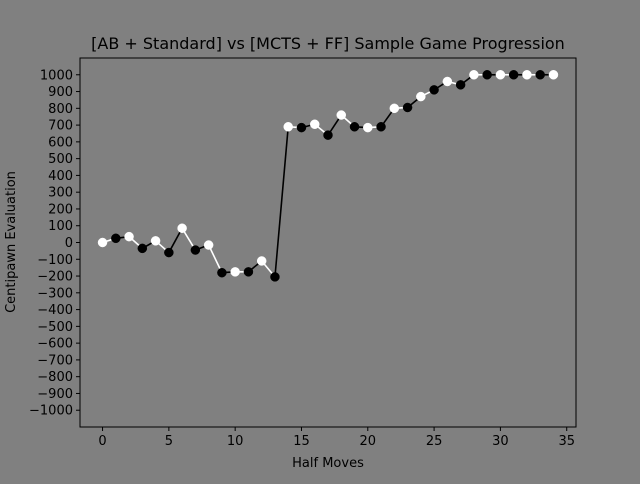  I want to click on y-tick-label: 1000, so click(56, 75).